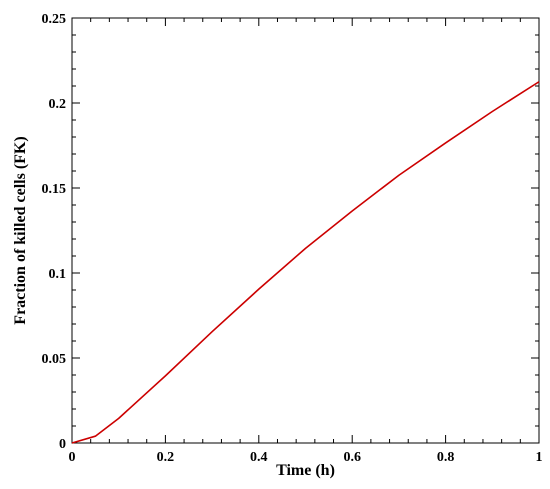  I want to click on x-tick-label: 1, so click(539, 457).